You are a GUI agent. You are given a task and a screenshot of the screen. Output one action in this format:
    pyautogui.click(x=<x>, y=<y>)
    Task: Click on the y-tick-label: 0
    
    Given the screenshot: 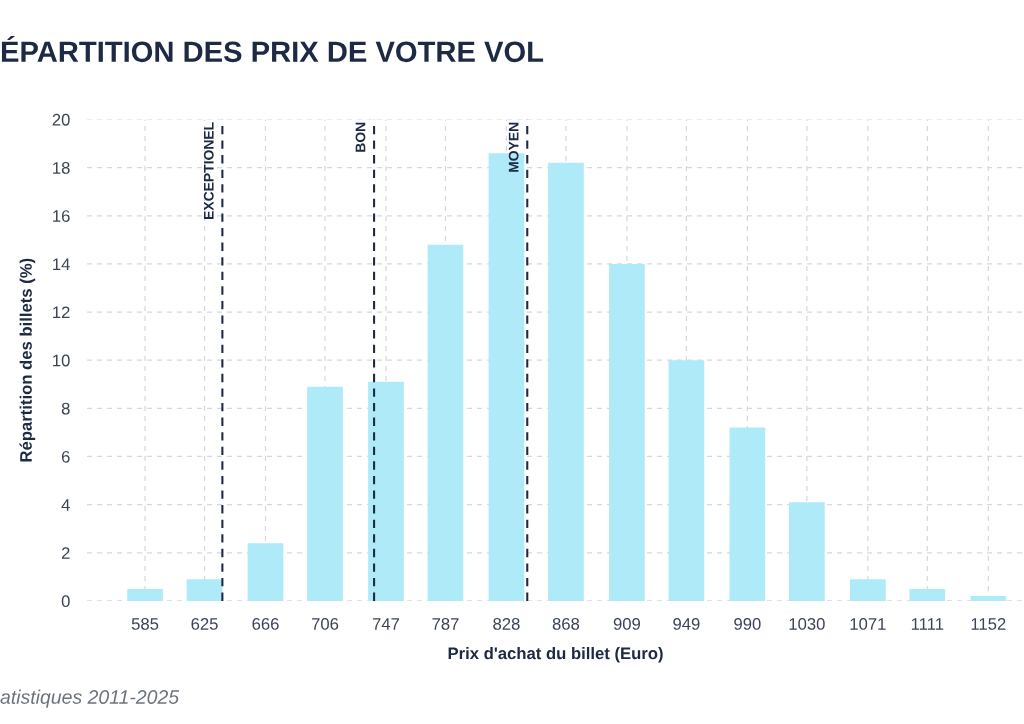 What is the action you would take?
    pyautogui.click(x=65, y=601)
    